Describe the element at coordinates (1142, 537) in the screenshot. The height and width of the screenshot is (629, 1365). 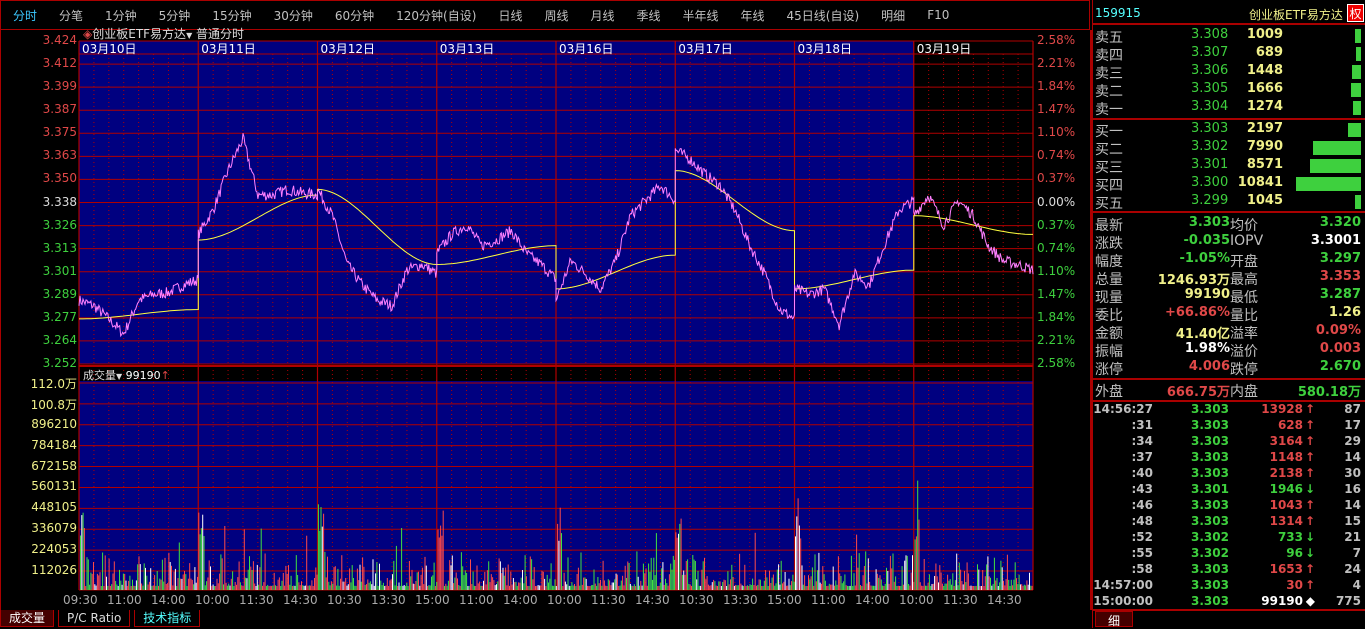
I see `tick-time: :52` at that location.